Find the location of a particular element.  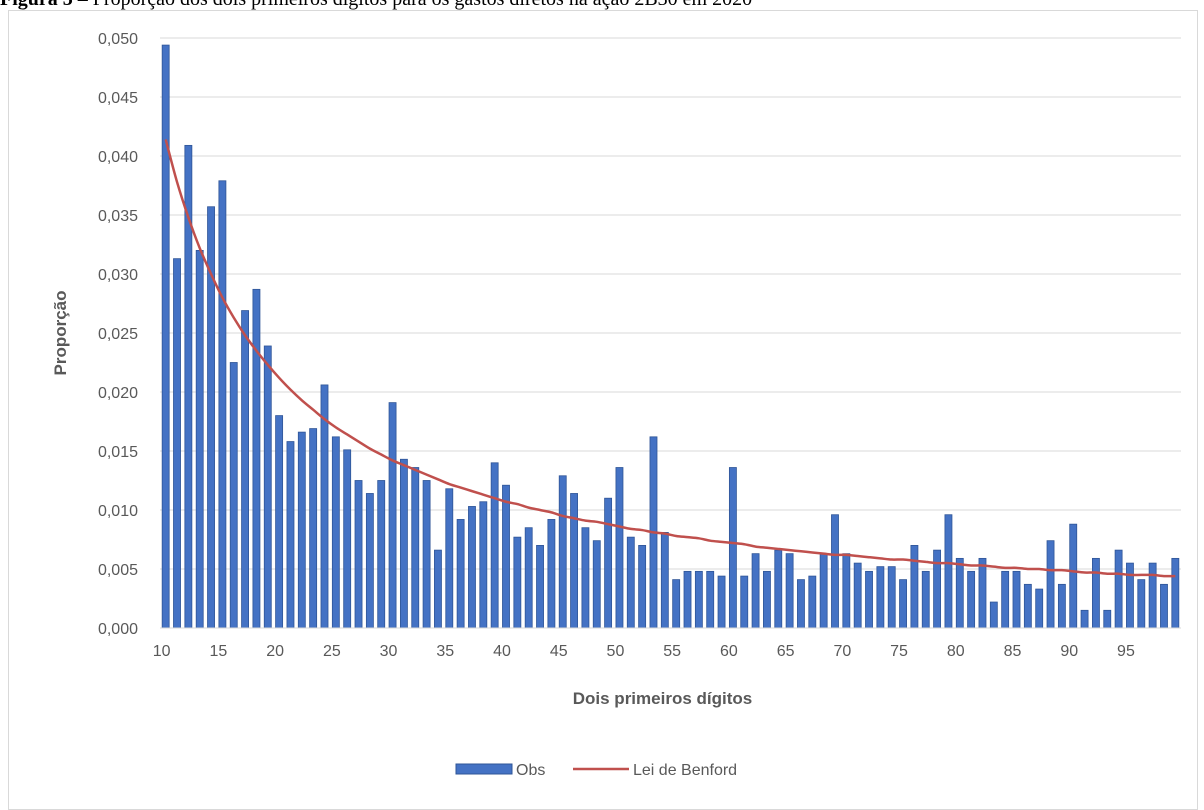

y-axis-title: Proporção is located at coordinates (60, 332).